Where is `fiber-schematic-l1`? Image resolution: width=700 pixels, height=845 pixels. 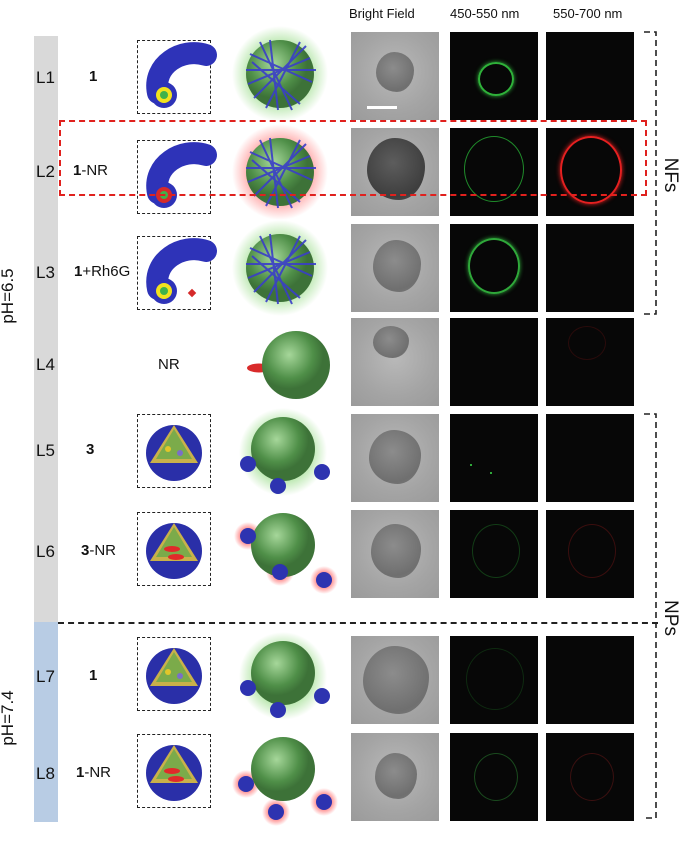 fiber-schematic-l1 is located at coordinates (177, 77).